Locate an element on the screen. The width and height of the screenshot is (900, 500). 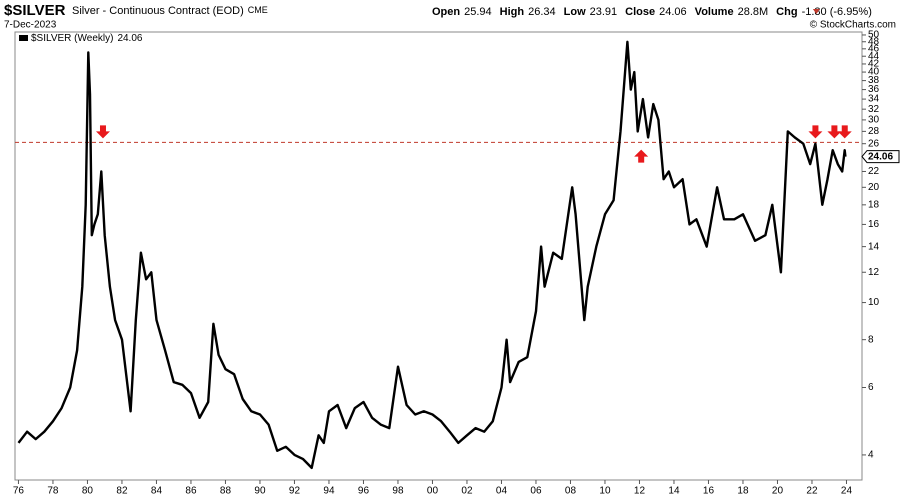
y-tick-label: 44 is located at coordinates (874, 56).